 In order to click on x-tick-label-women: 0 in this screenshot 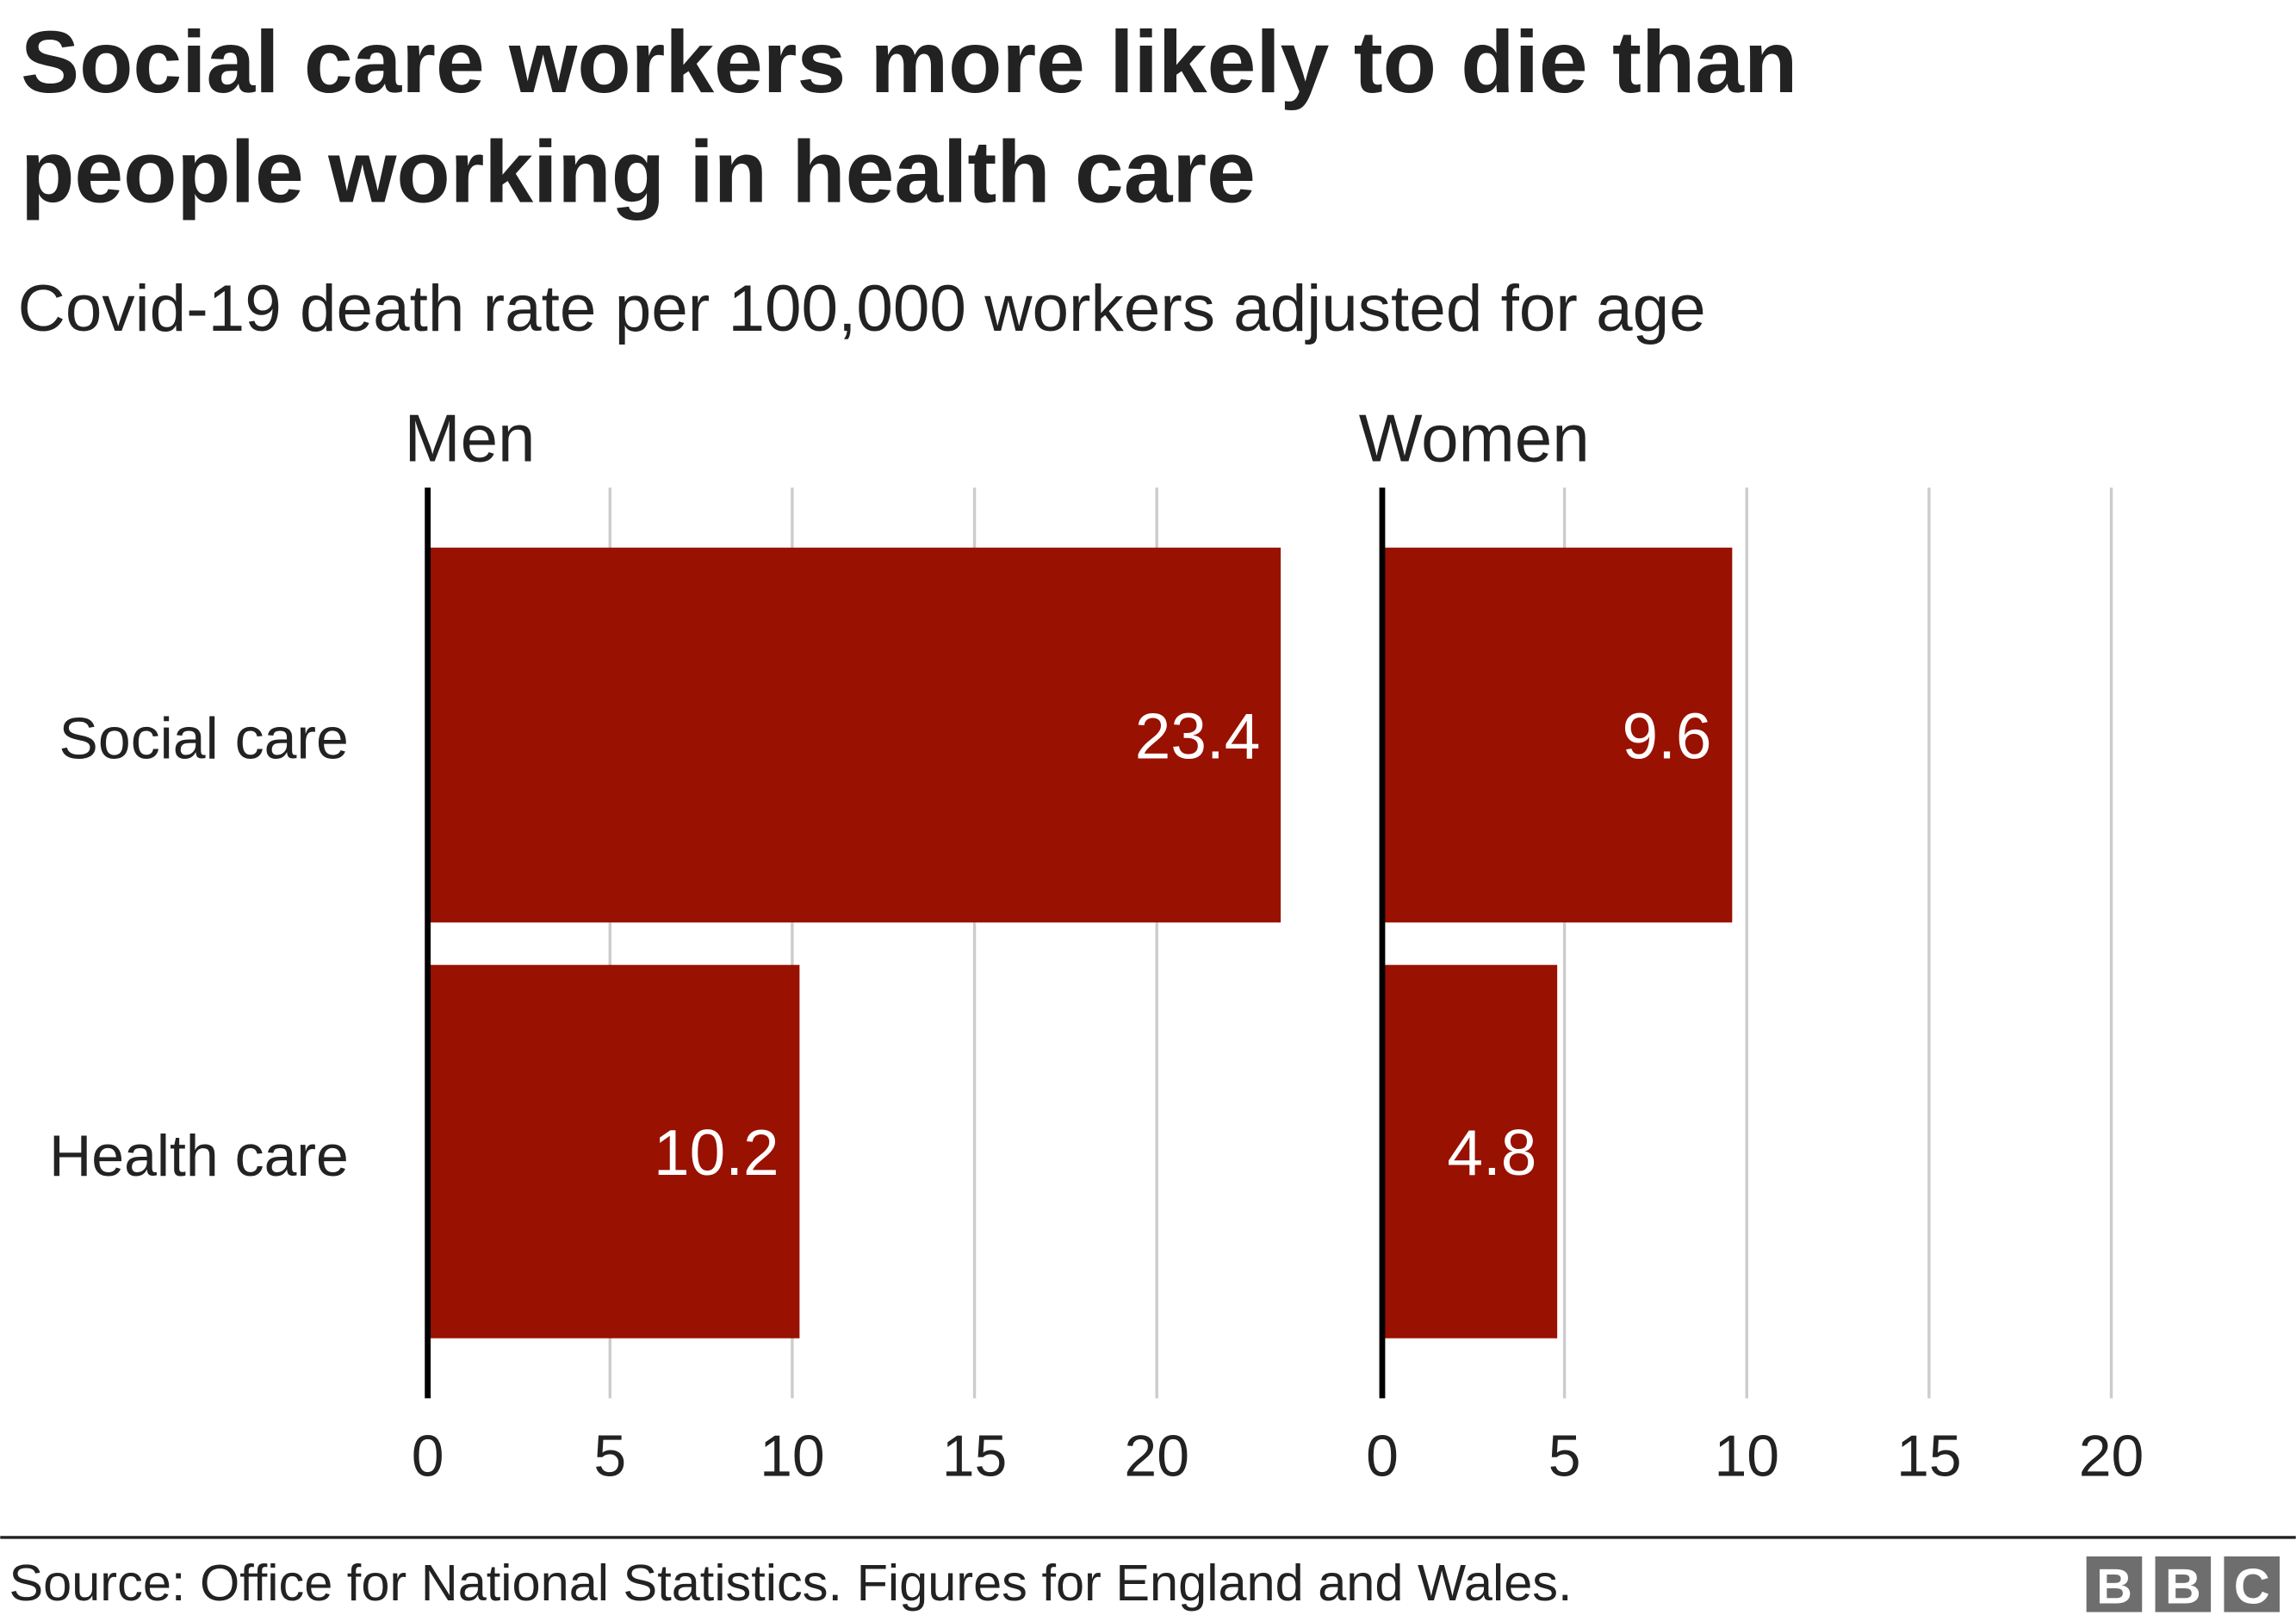, I will do `click(1382, 1456)`.